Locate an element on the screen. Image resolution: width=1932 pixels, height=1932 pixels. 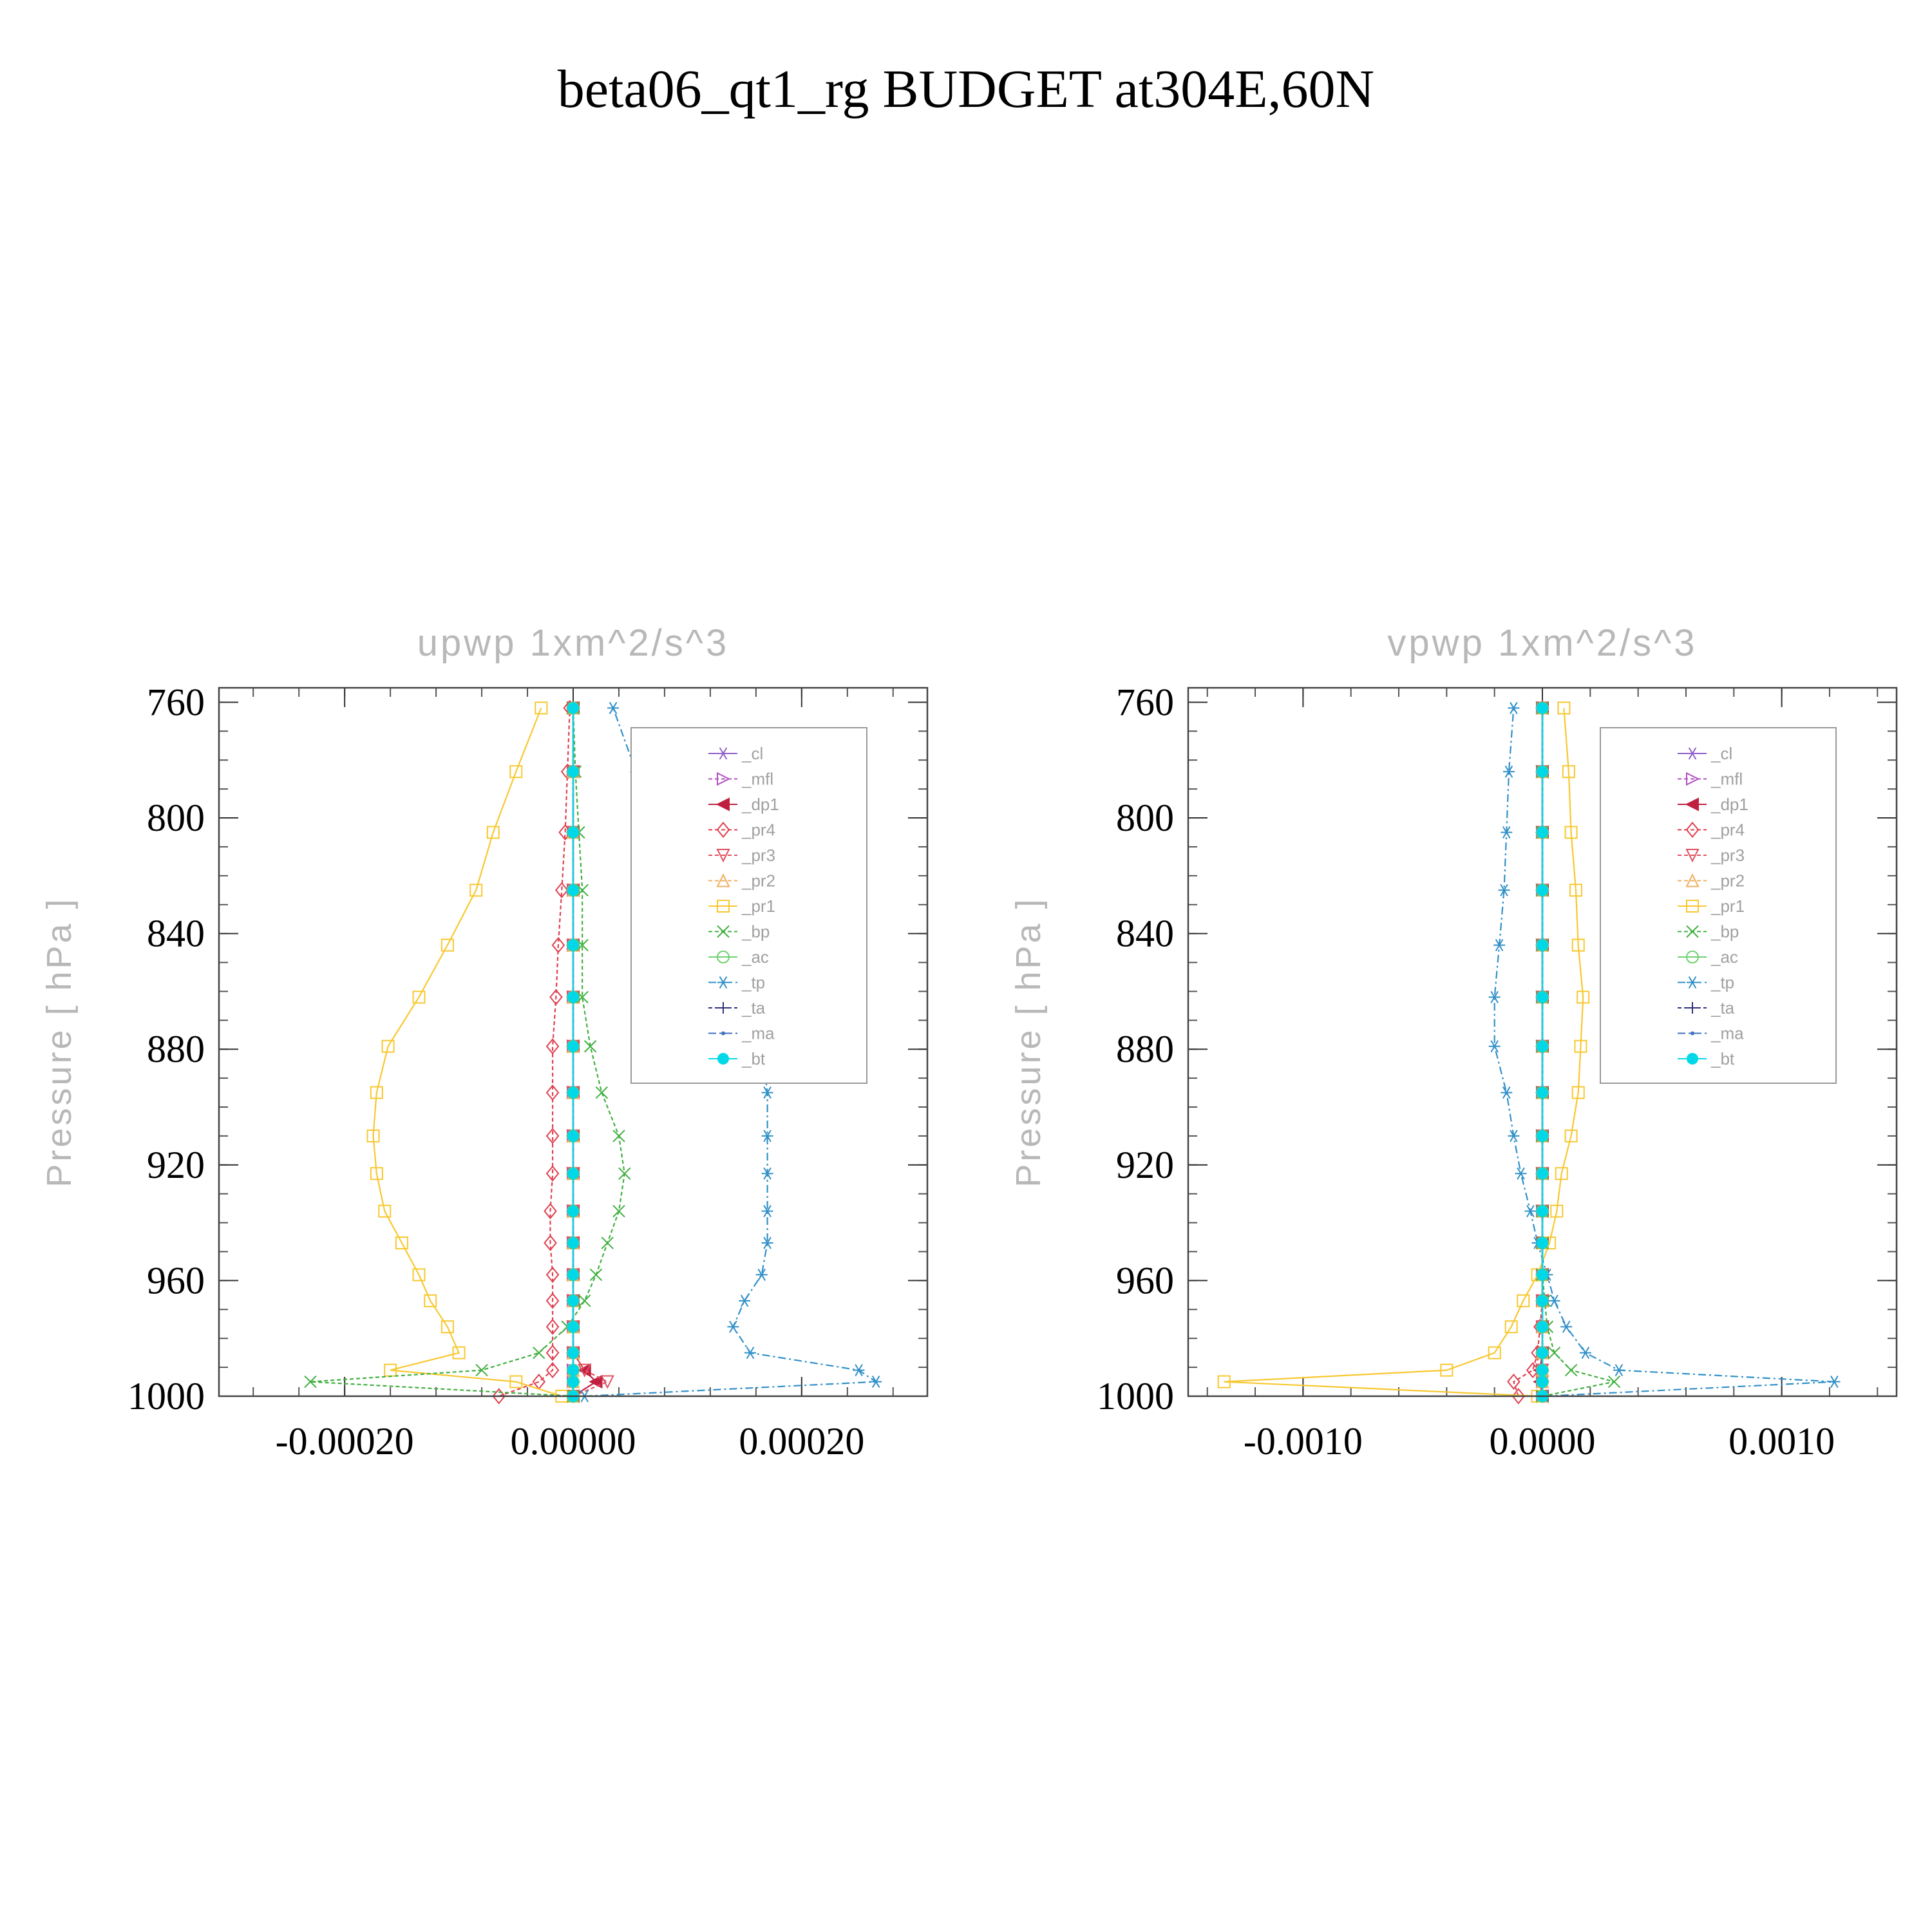
series-line is located at coordinates (534, 1052).